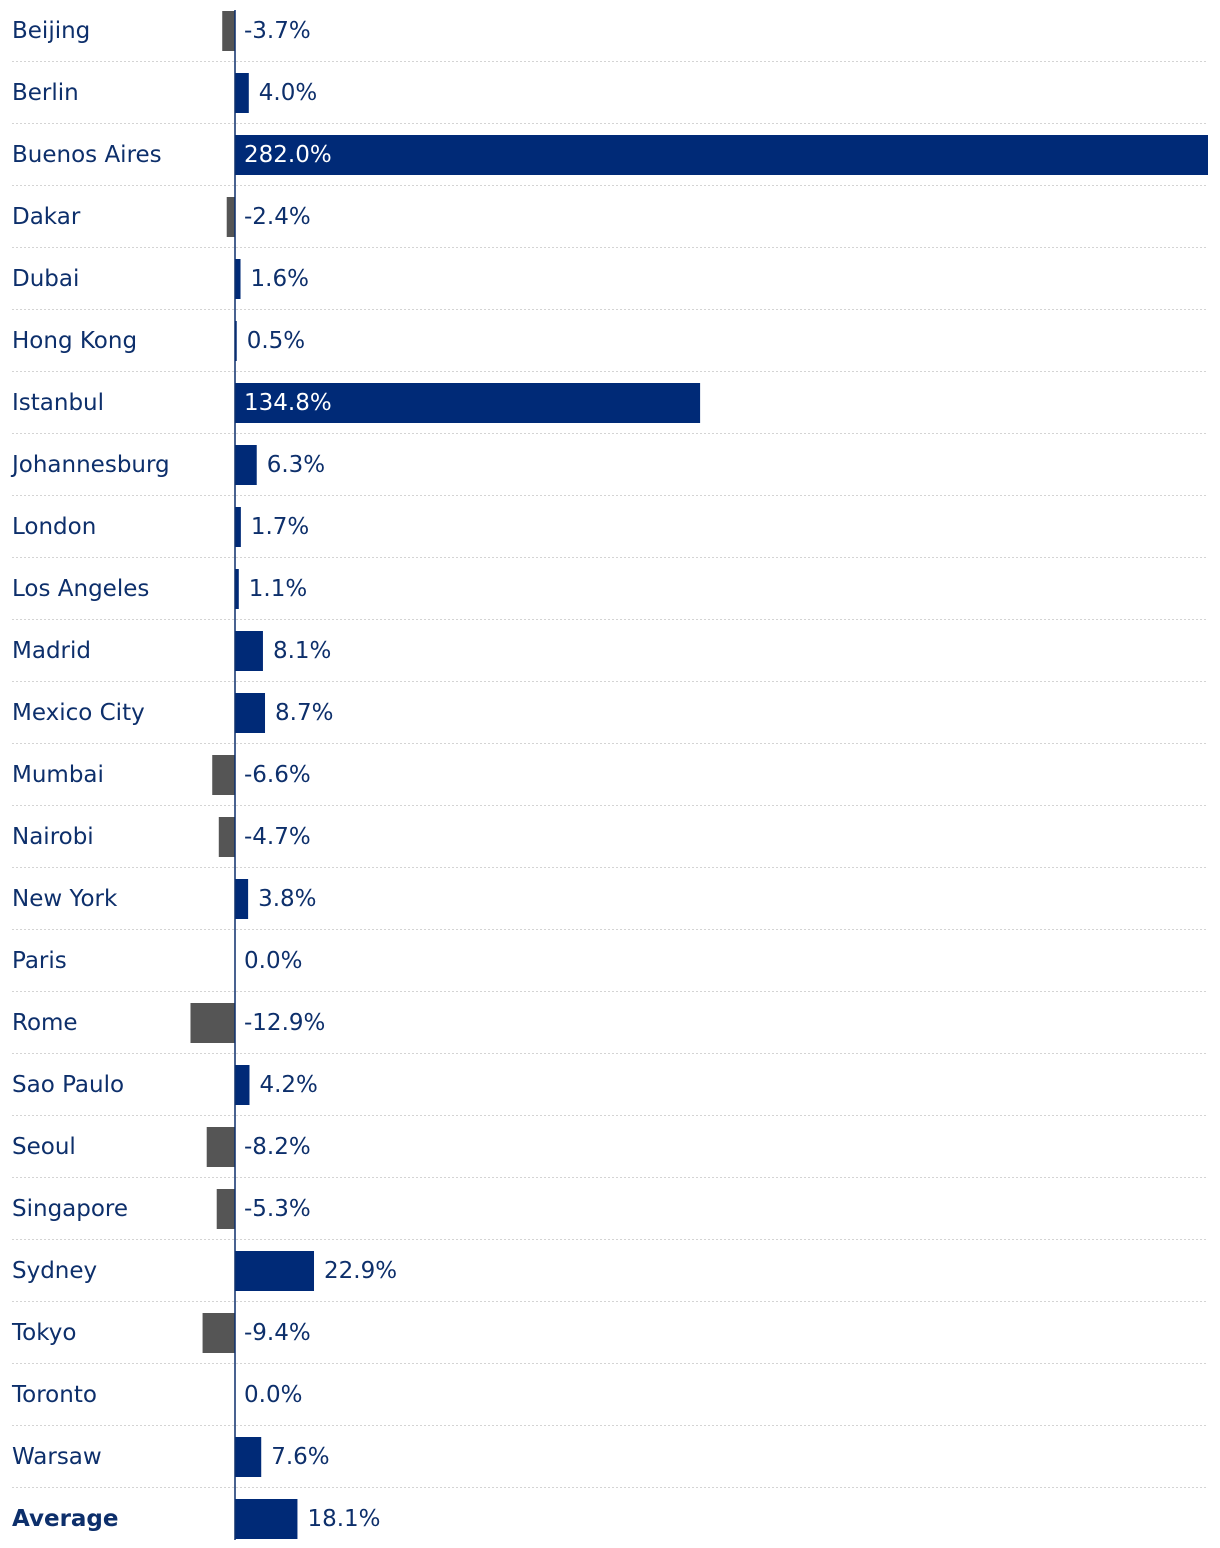 Image resolution: width=1220 pixels, height=1548 pixels. Describe the element at coordinates (218, 1333) in the screenshot. I see `bar-tokyo` at that location.